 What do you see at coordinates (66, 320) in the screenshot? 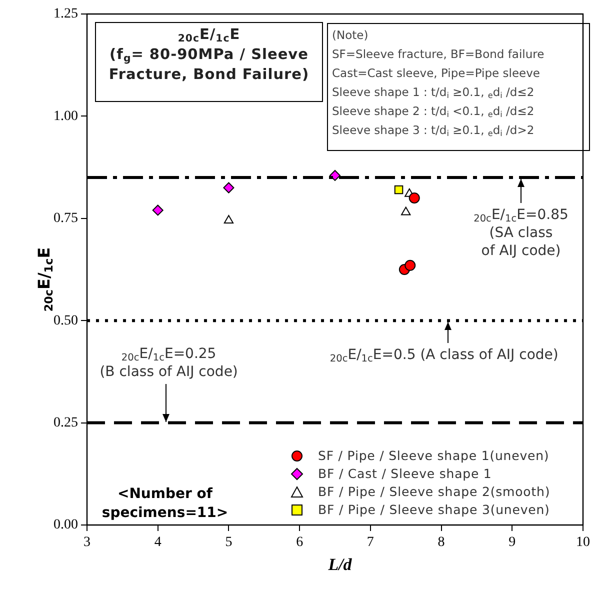
I see `y-tick-label: 0.50` at bounding box center [66, 320].